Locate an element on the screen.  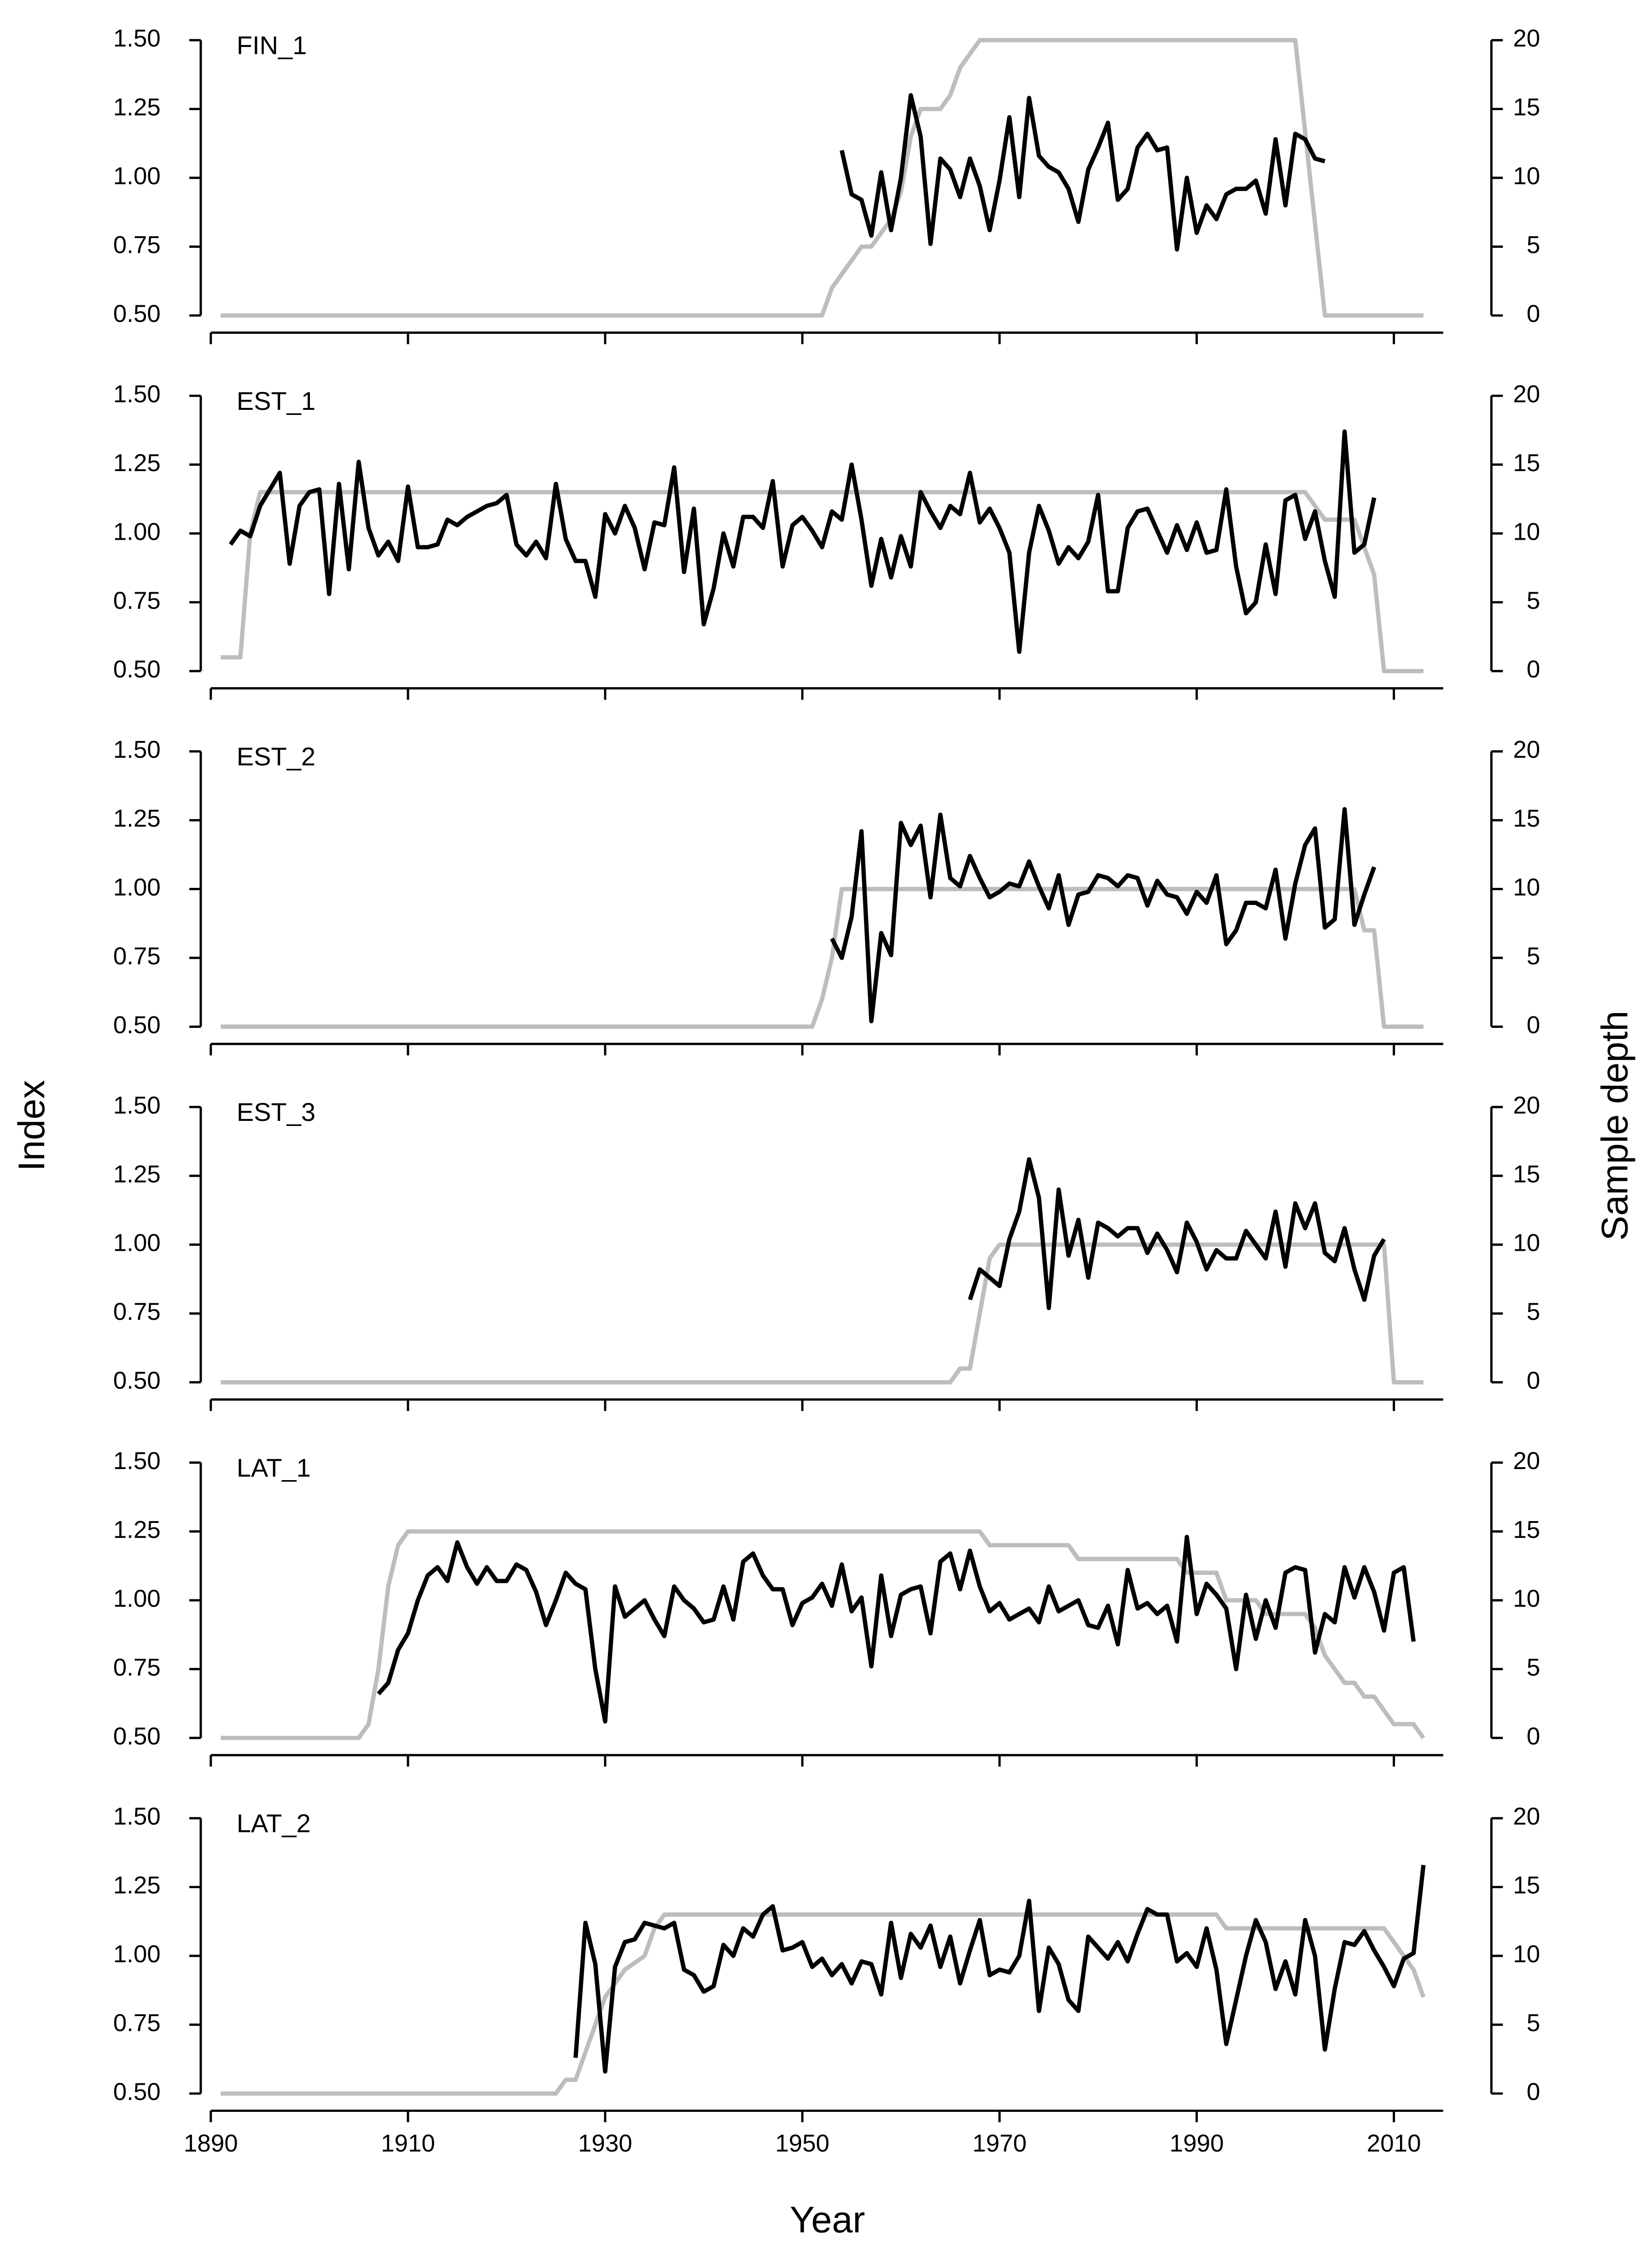
panel-title: LAT_1 is located at coordinates (274, 1467).